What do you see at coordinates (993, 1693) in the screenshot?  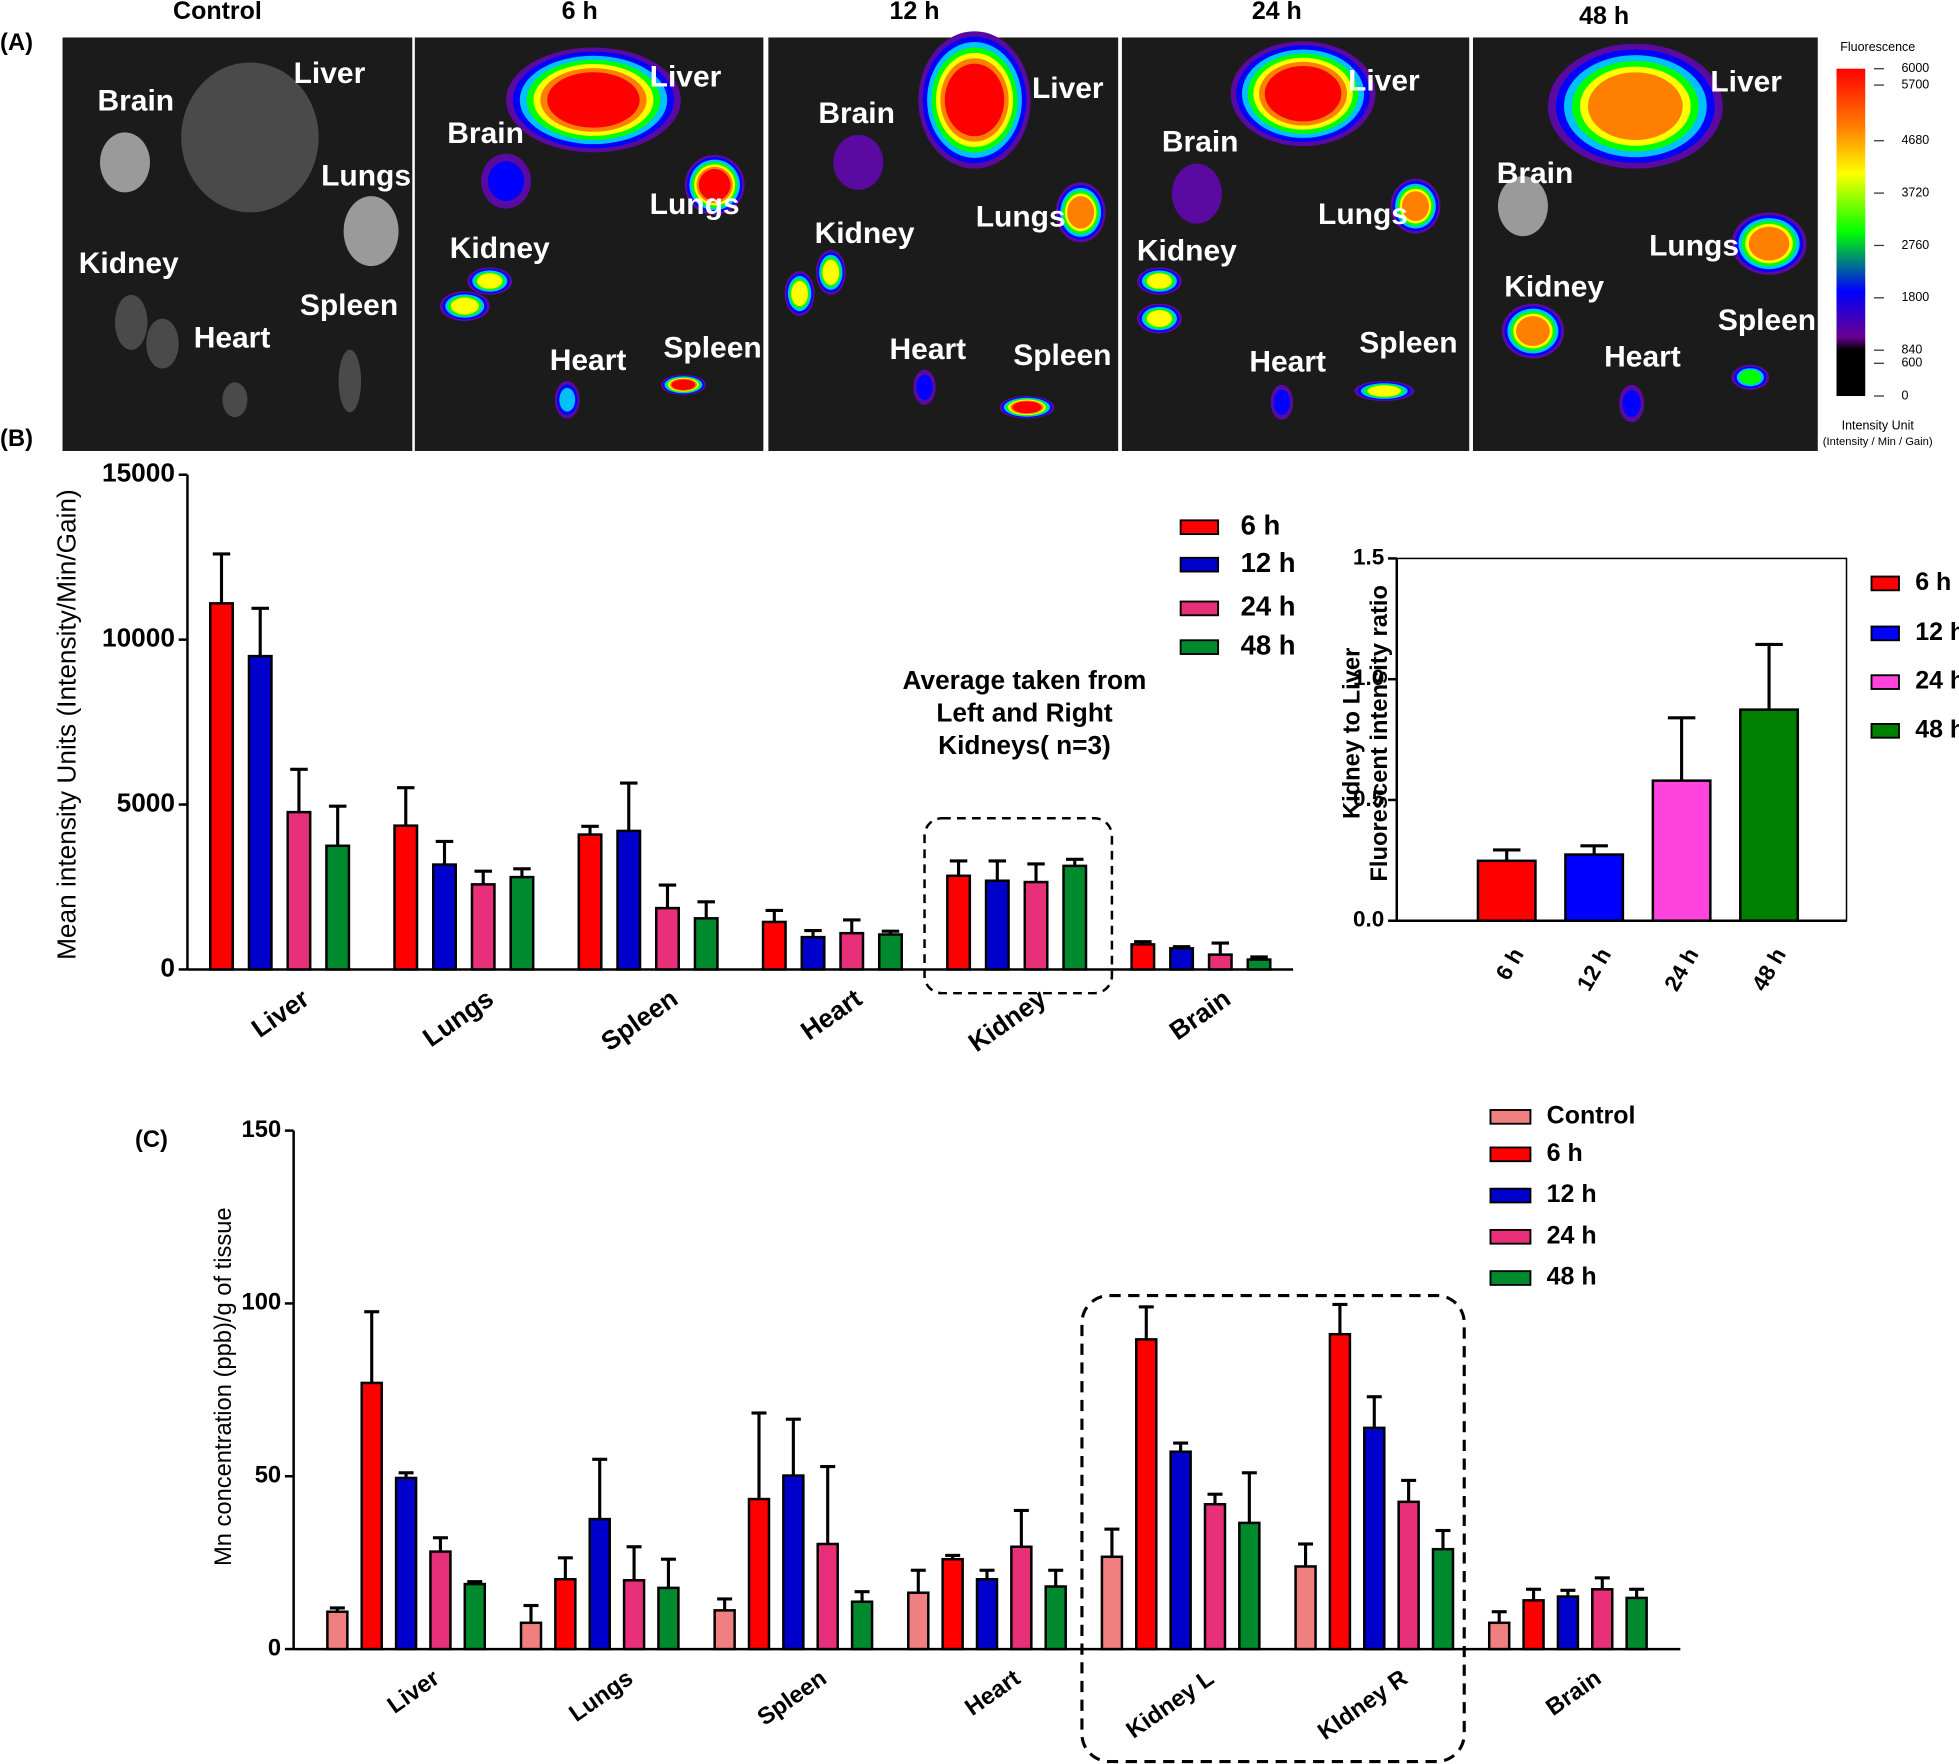 I see `x-tick-label: Heart` at bounding box center [993, 1693].